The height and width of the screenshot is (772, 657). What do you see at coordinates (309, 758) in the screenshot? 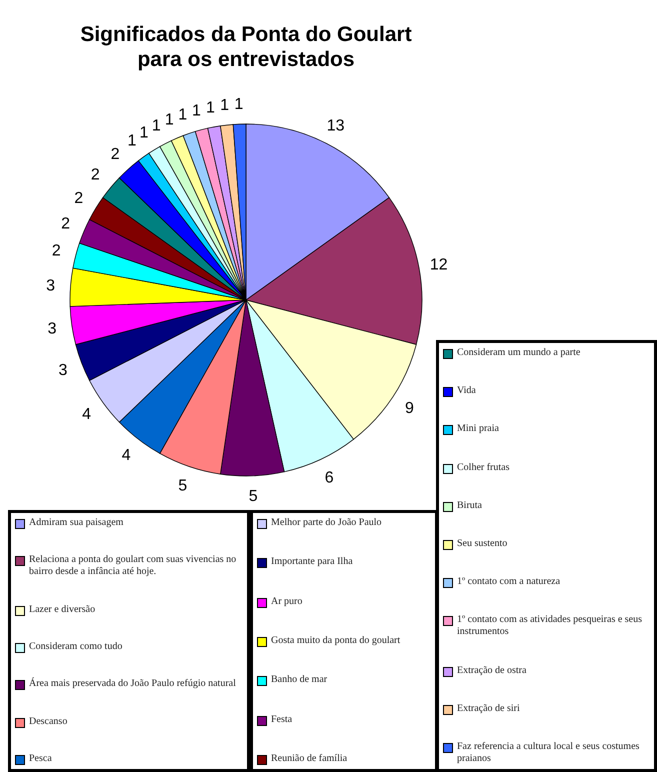
I see `legend-label: Reunião de família` at bounding box center [309, 758].